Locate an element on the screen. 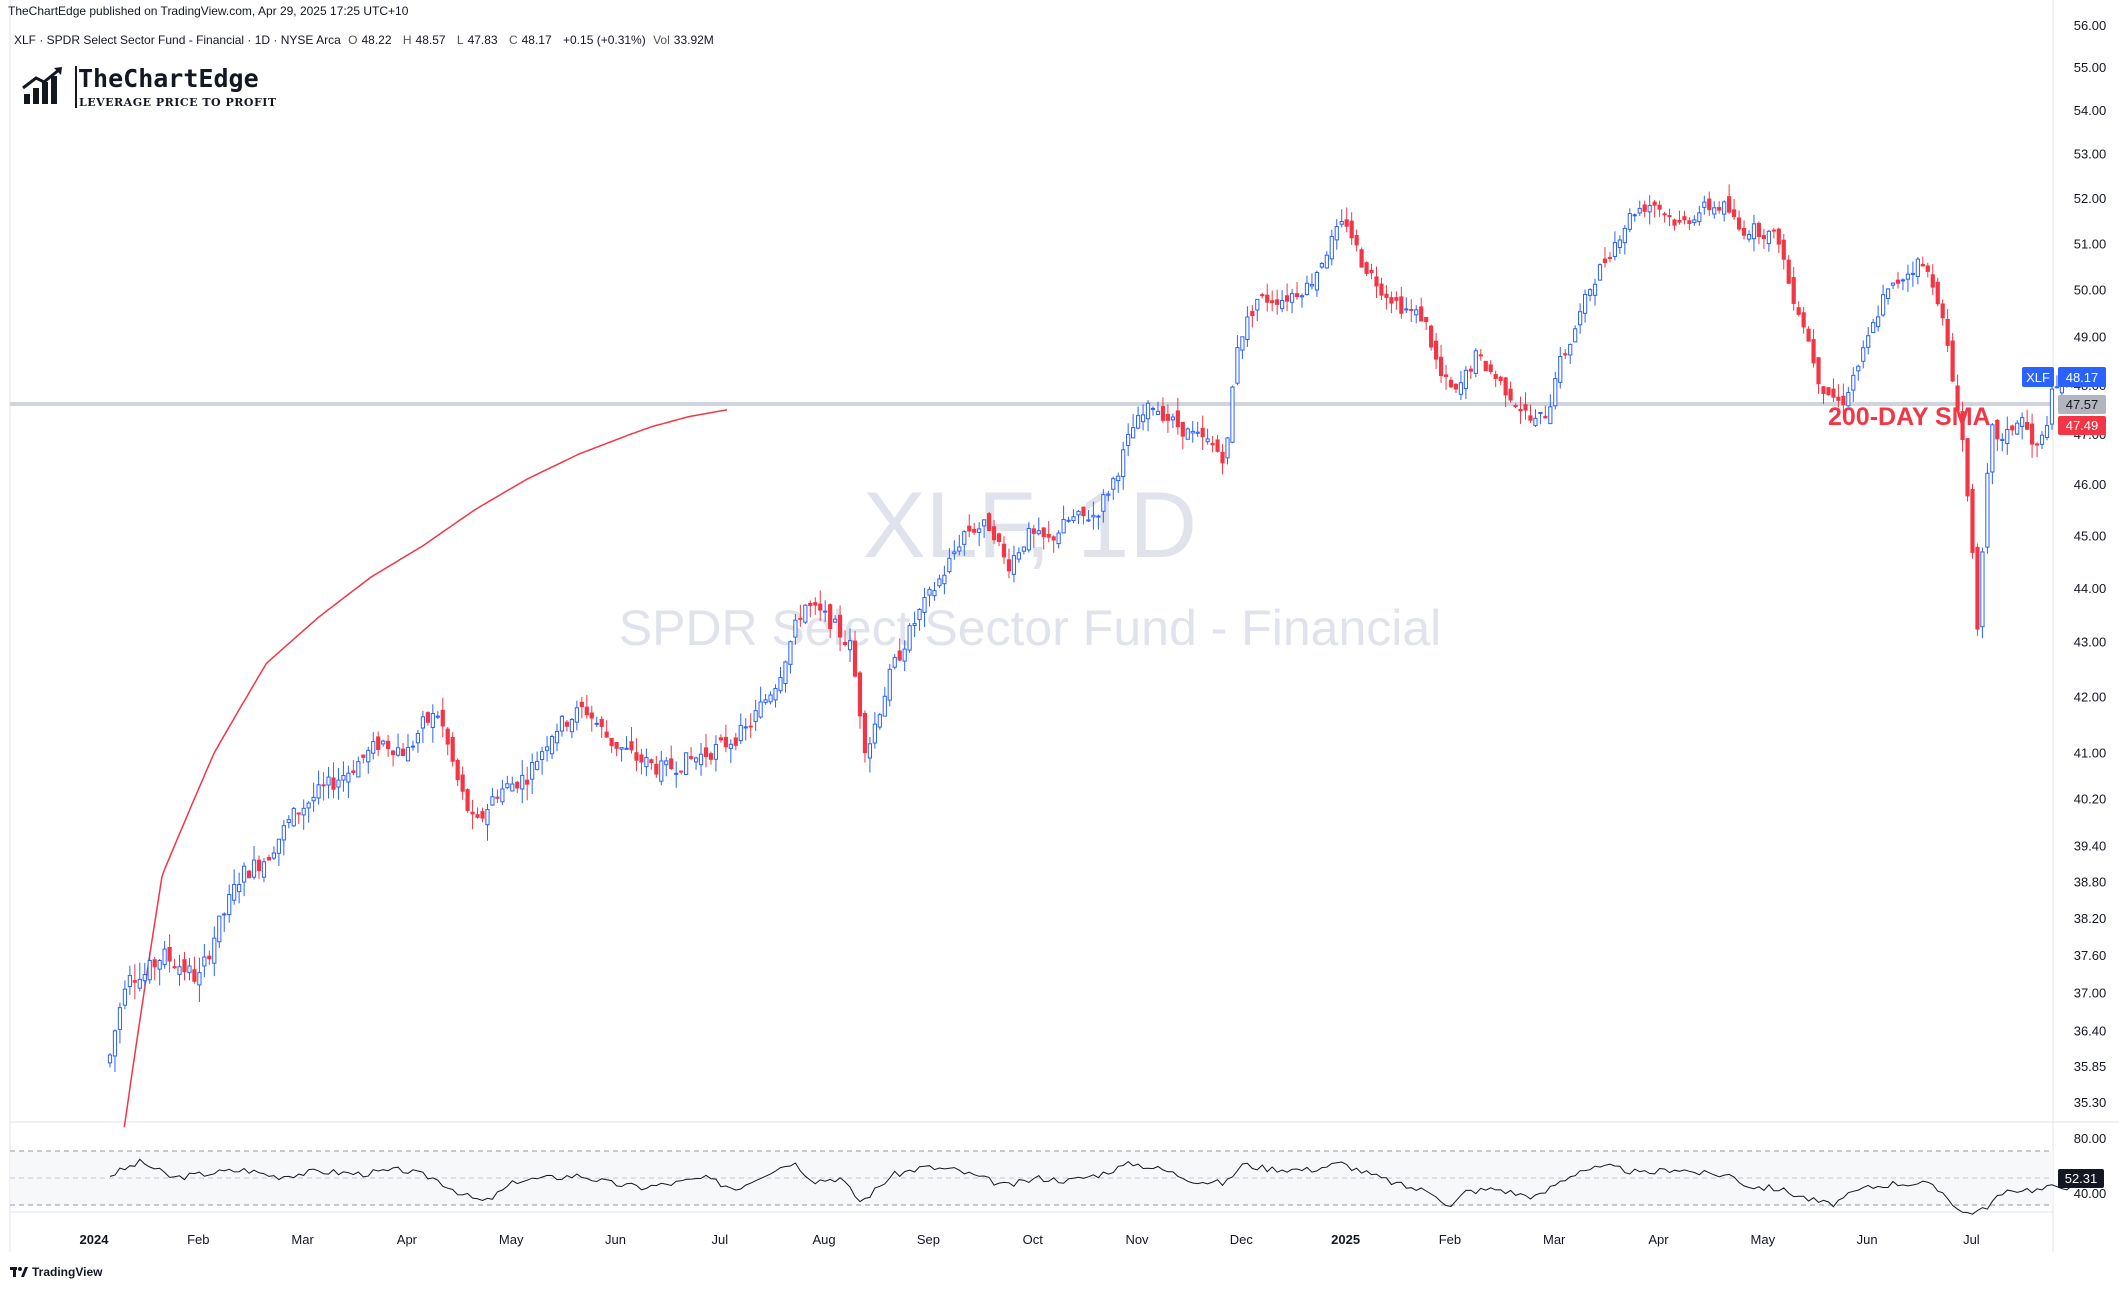 The height and width of the screenshot is (1291, 2119). symbol-tag is located at coordinates (2038, 377).